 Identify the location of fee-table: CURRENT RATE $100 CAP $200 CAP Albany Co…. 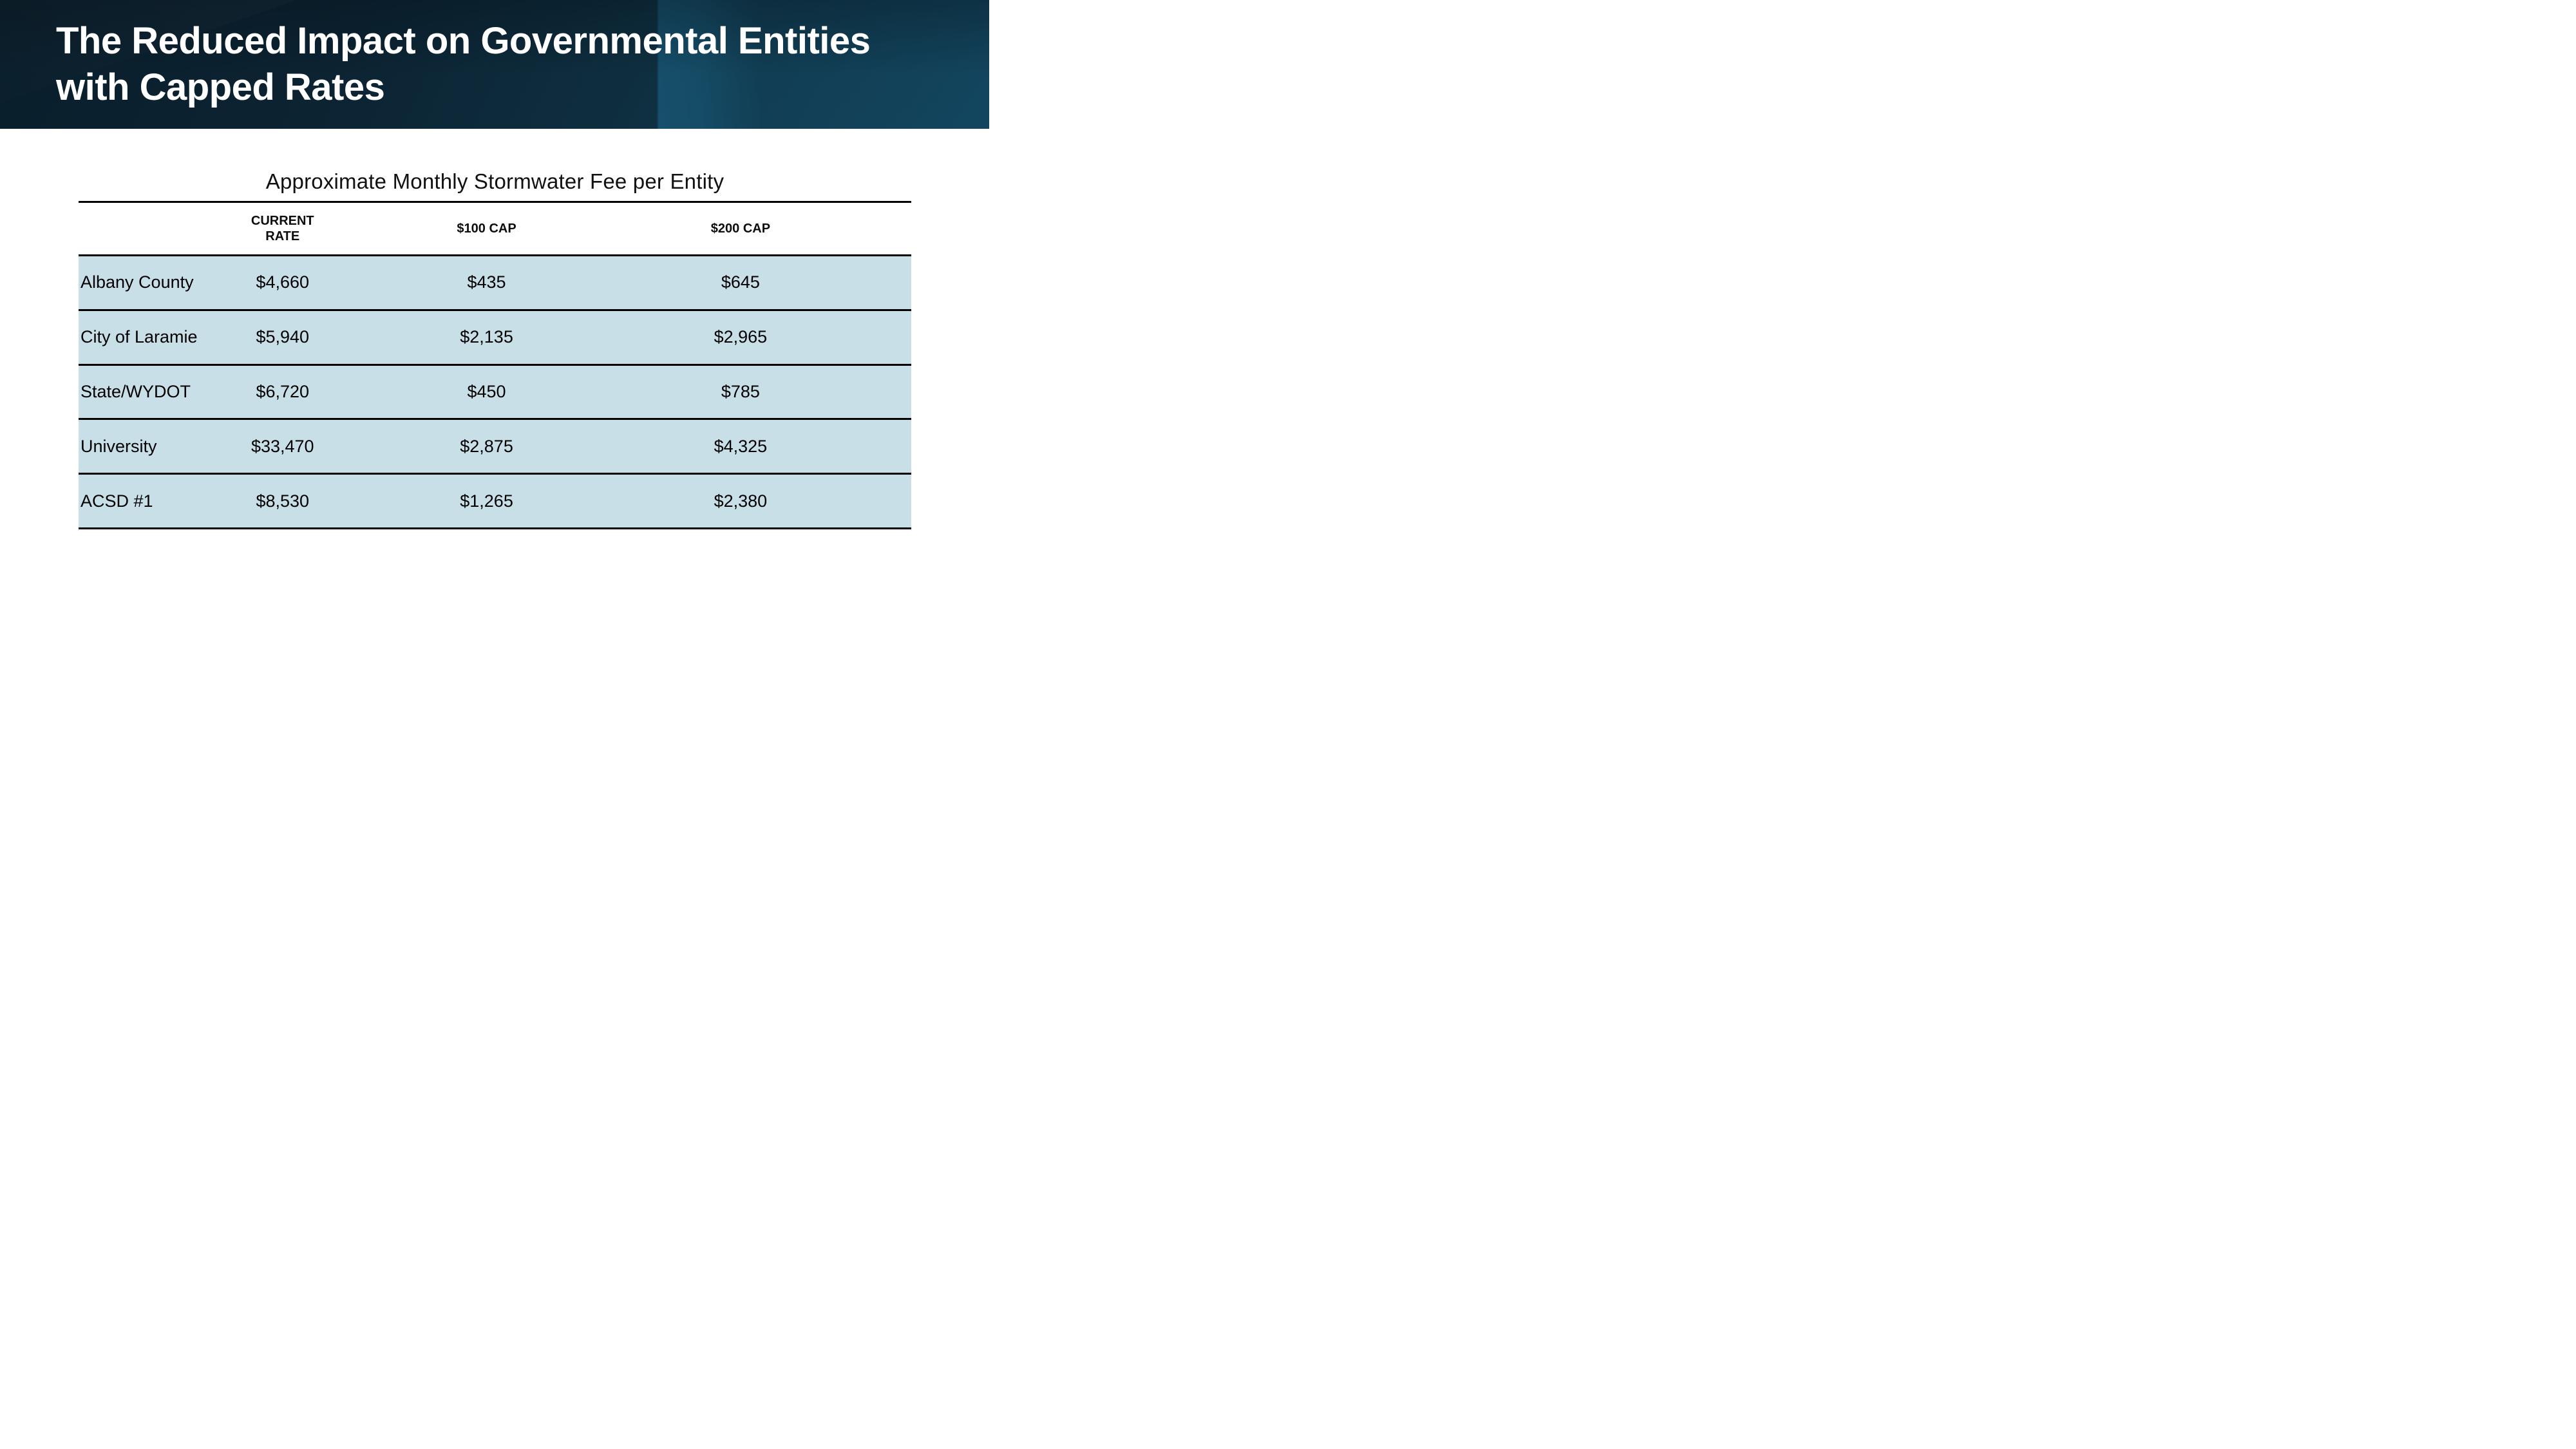
(495, 365).